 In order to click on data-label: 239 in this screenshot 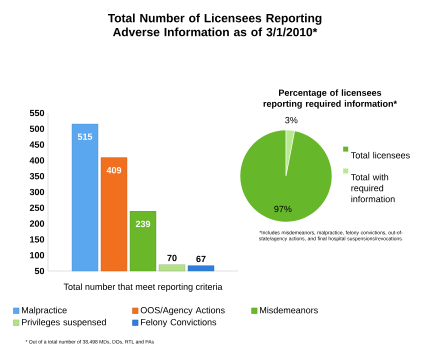, I will do `click(143, 224)`.